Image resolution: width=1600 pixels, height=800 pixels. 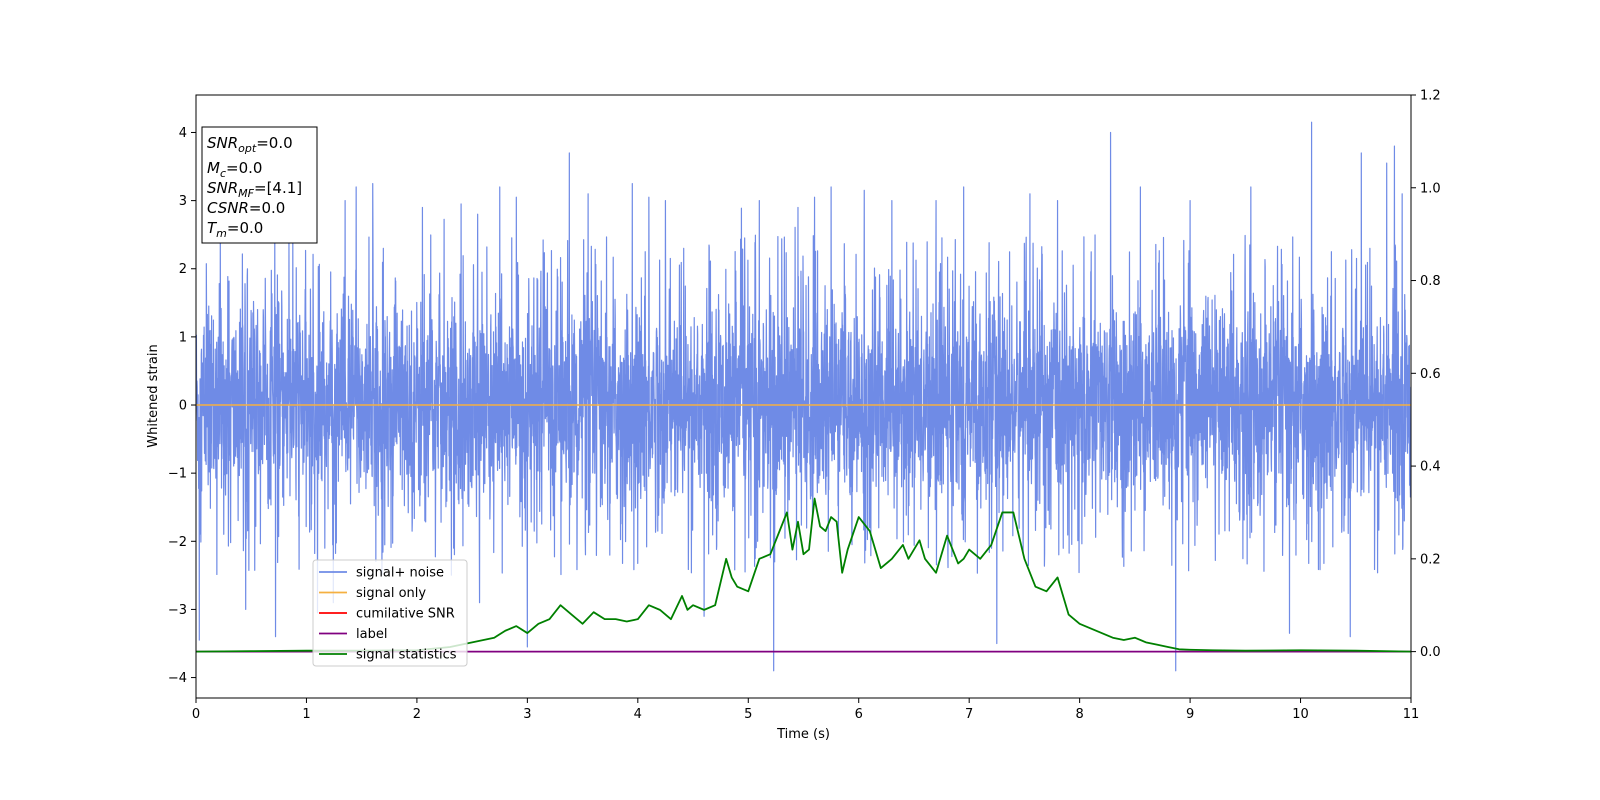 I want to click on y-tick-label: 1, so click(x=183, y=337).